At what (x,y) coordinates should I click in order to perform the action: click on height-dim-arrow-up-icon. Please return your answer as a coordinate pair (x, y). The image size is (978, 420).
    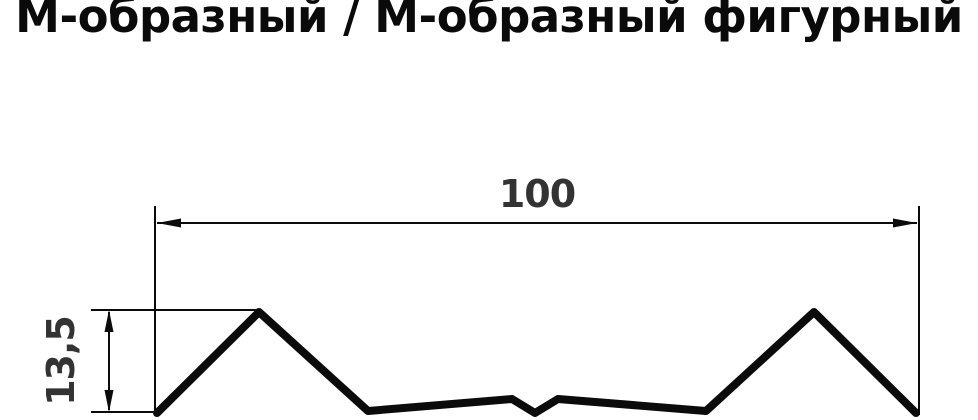
    Looking at the image, I should click on (109, 321).